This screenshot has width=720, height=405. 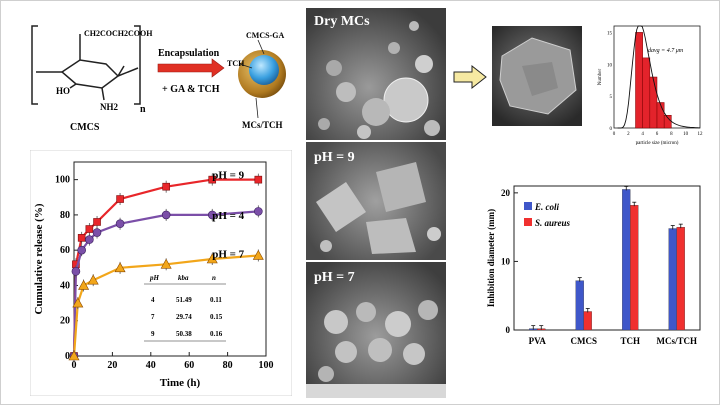 I want to click on release-x-tick-label: 0, so click(x=74, y=365).